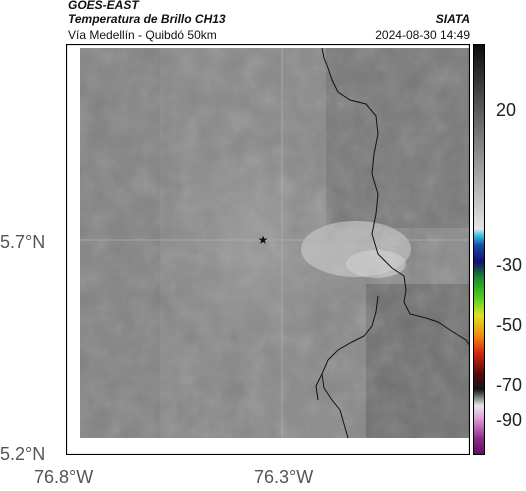 This screenshot has height=491, width=526. What do you see at coordinates (284, 477) in the screenshot?
I see `lon-tick-label: 76.3°W` at bounding box center [284, 477].